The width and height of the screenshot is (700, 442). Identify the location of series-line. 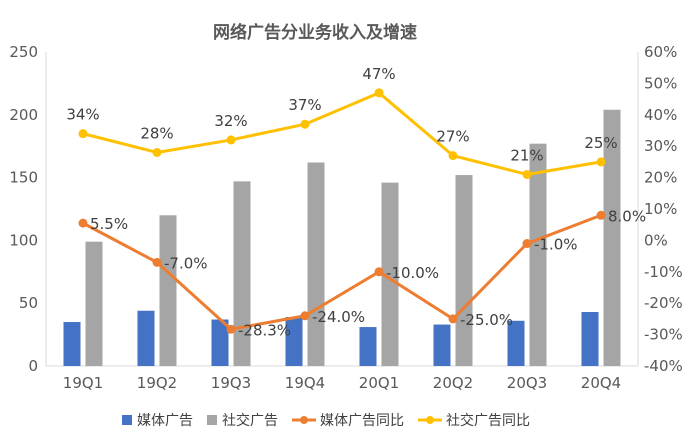
(342, 133).